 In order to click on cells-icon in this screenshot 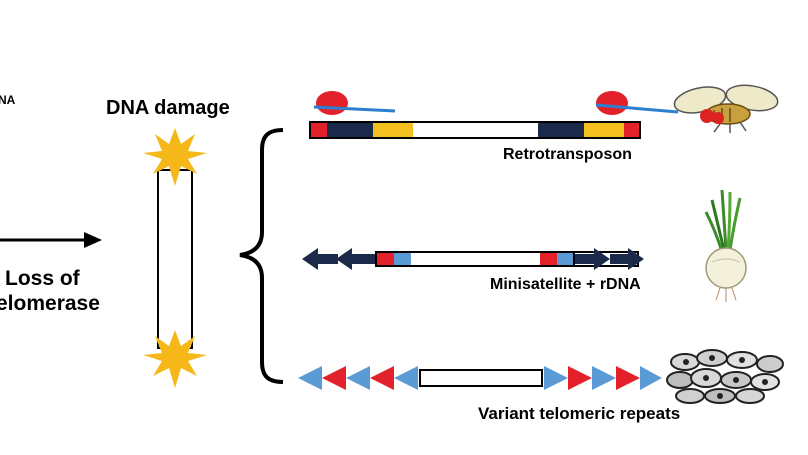, I will do `click(725, 376)`.